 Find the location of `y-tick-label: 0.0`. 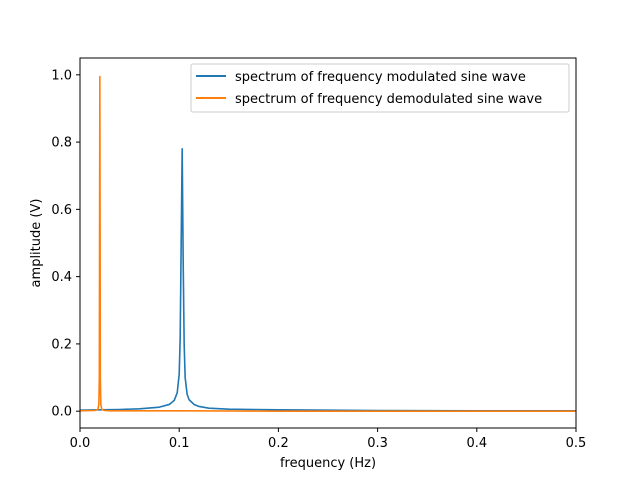

y-tick-label: 0.0 is located at coordinates (61, 412).